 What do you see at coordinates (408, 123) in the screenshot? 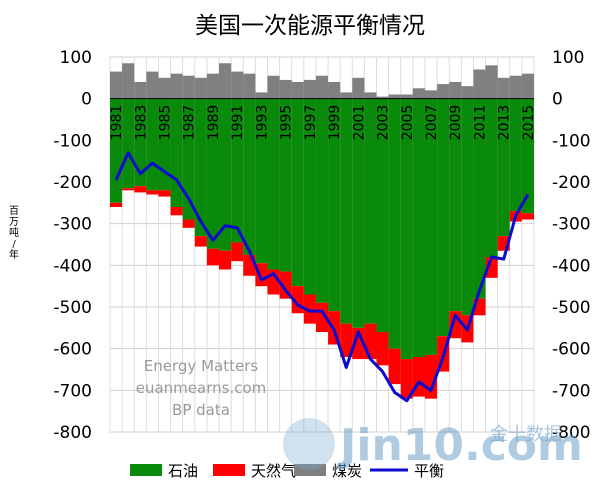
I see `x-tick-label: 2005` at bounding box center [408, 123].